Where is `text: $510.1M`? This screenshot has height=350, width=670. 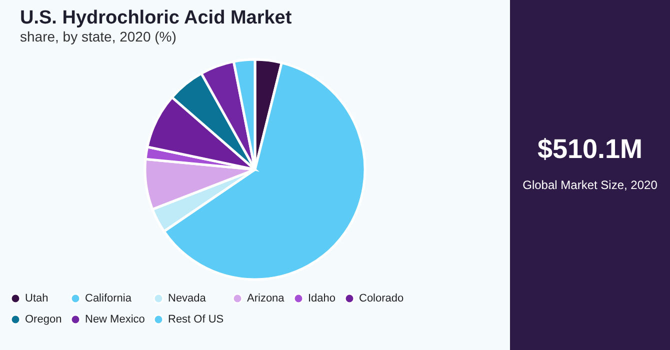
text: $510.1M is located at coordinates (590, 149).